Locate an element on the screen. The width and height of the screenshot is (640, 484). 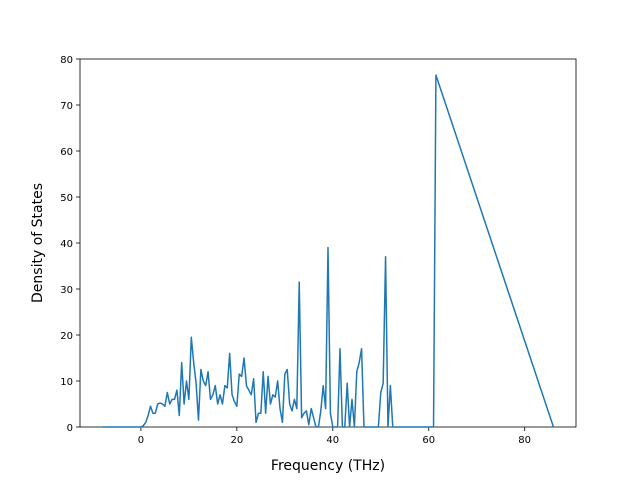
y-tick-label: 20 is located at coordinates (66, 336).